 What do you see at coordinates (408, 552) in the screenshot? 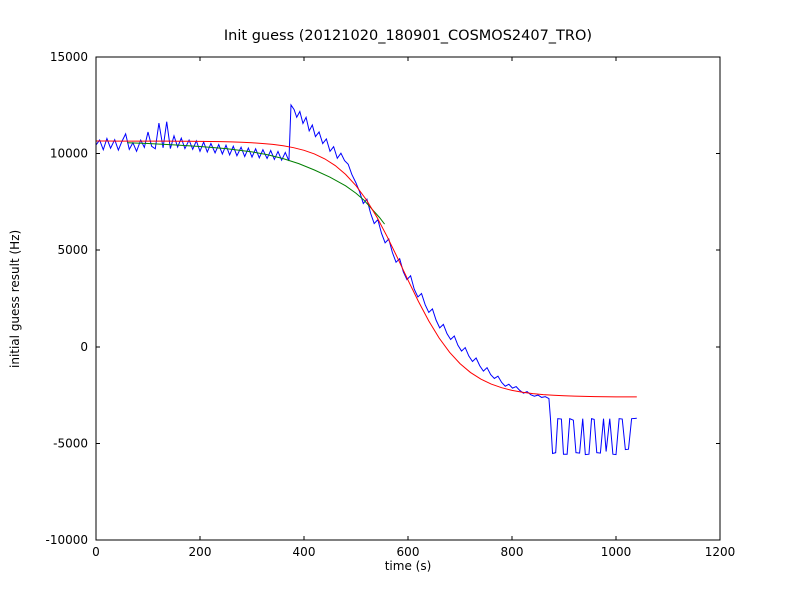
I see `x-tick-label: 600` at bounding box center [408, 552].